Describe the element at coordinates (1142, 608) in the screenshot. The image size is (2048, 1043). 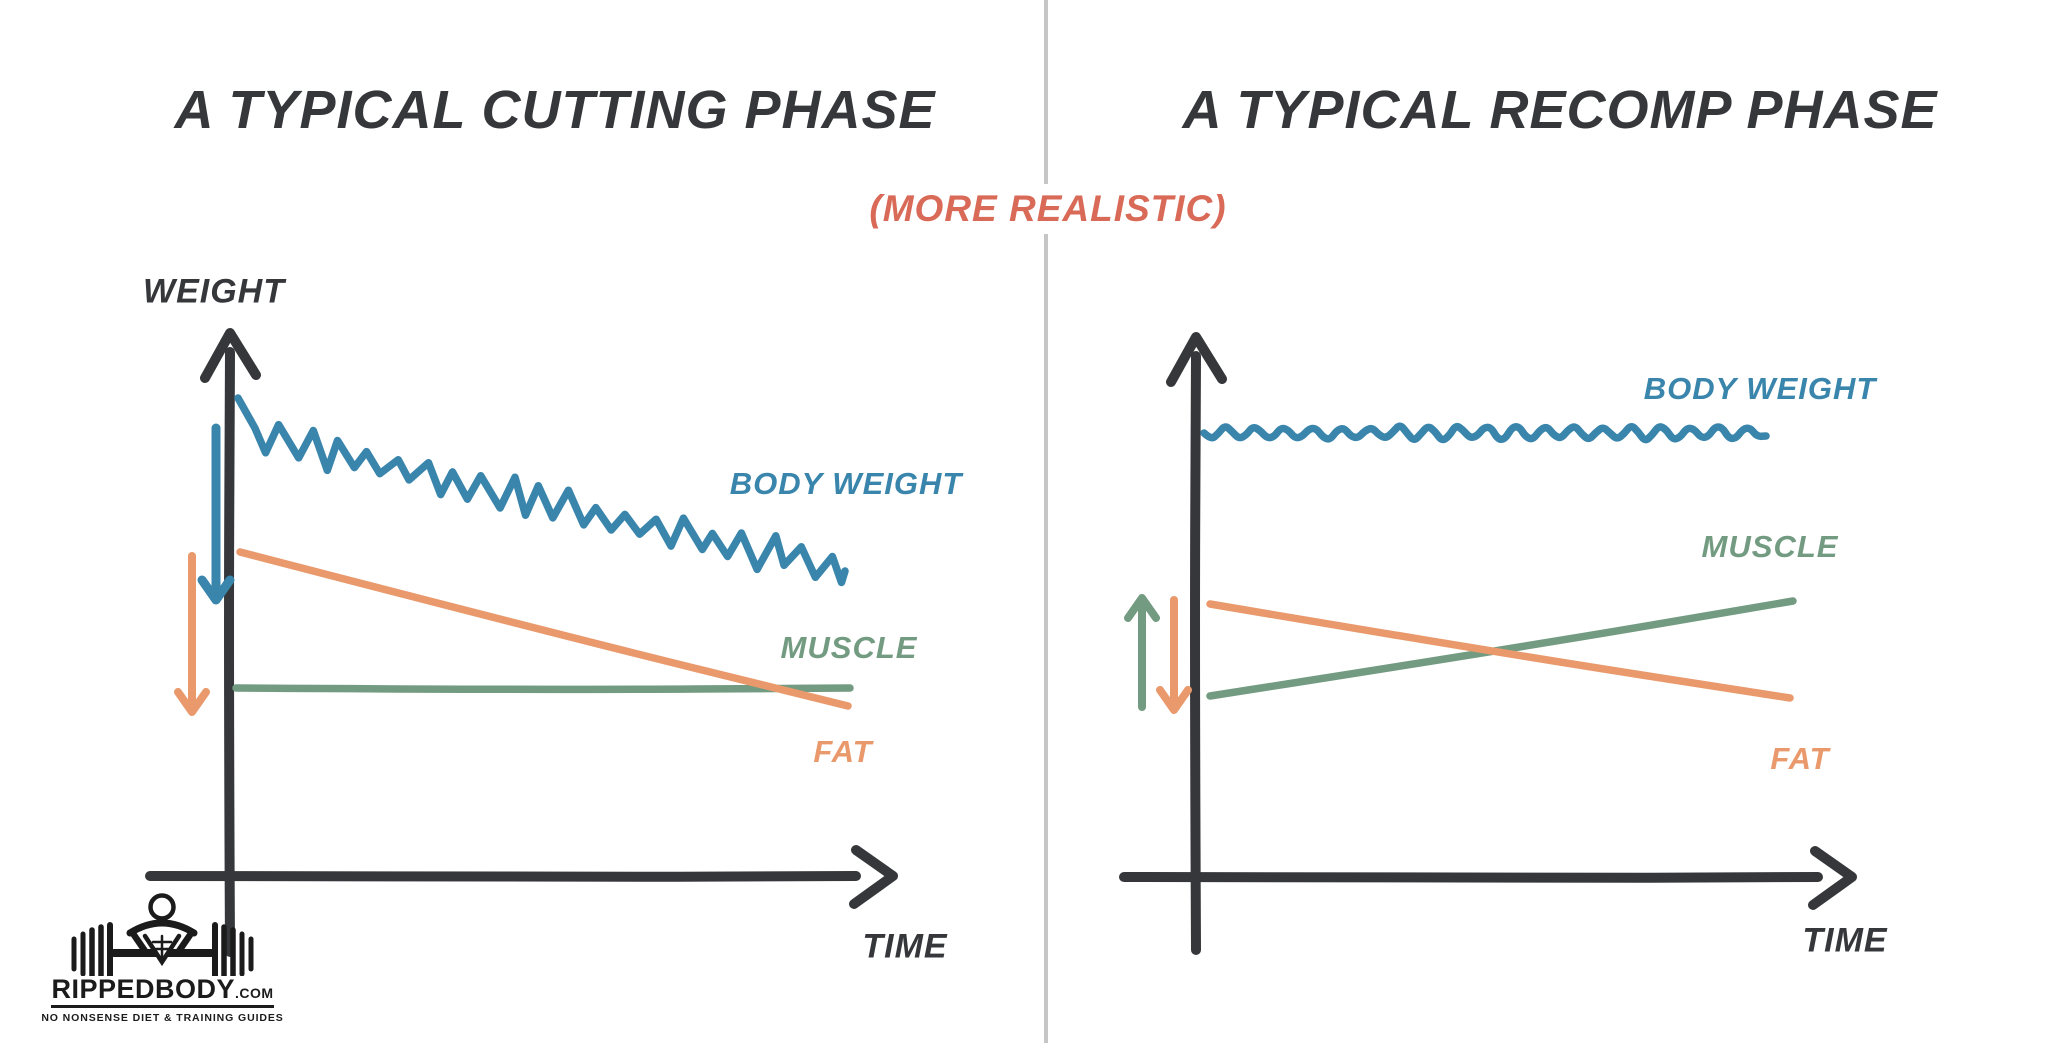
I see `recomp-phase-muscle-up-arrow-head` at that location.